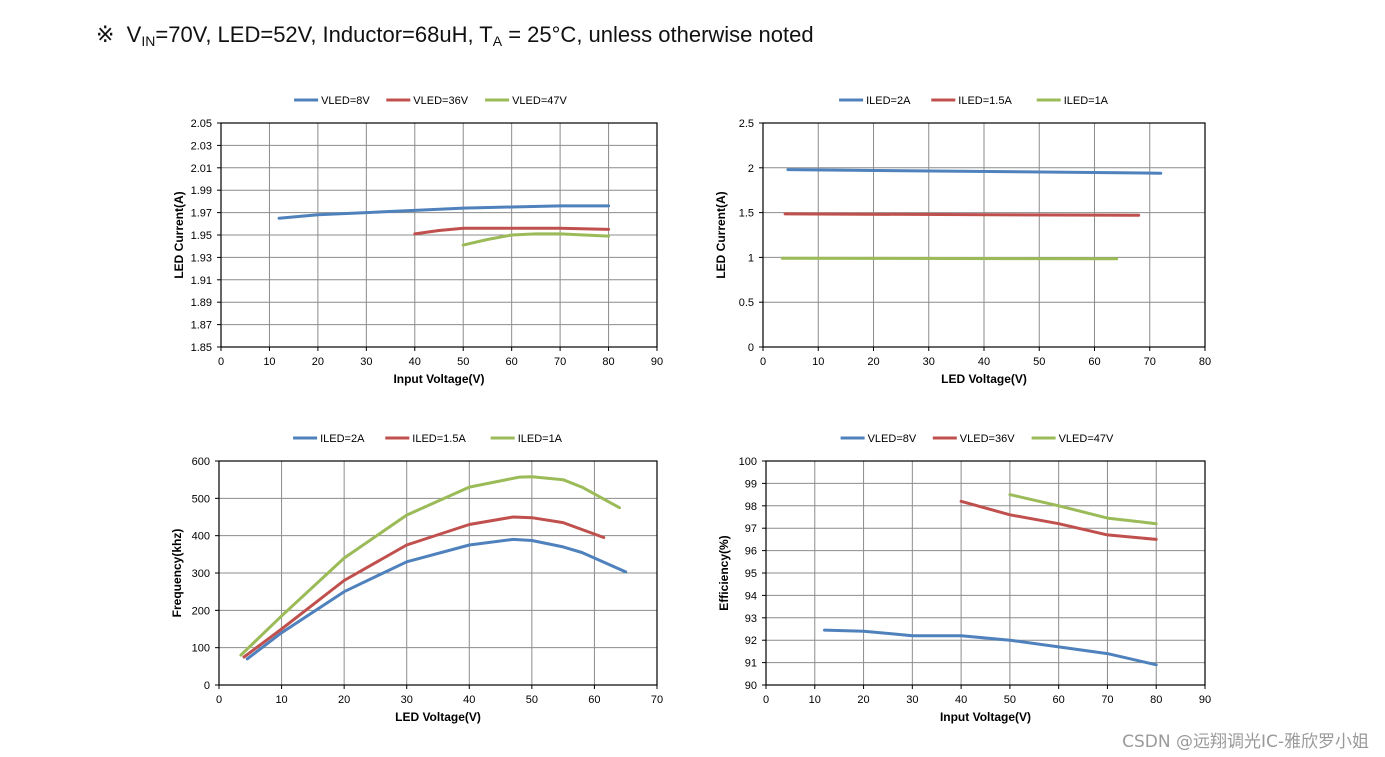 This screenshot has width=1385, height=757. I want to click on y-tick-label: 600, so click(201, 462).